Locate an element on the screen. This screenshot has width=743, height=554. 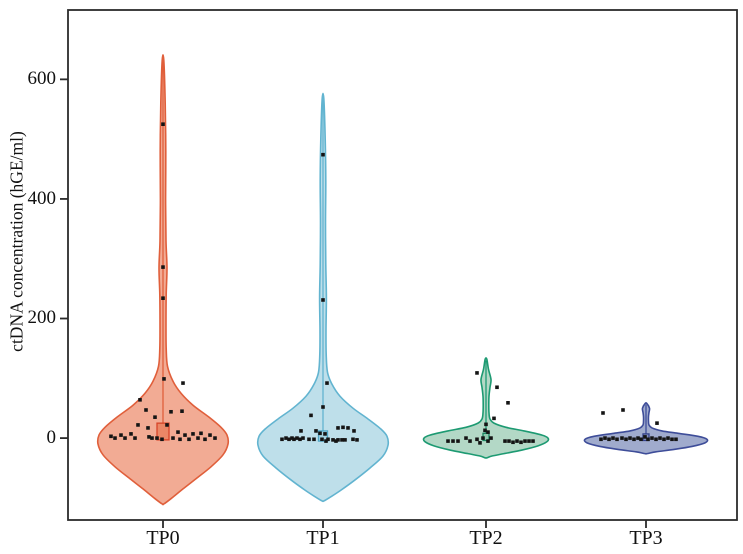
y-tick-label-0: 0 is located at coordinates (51, 437).